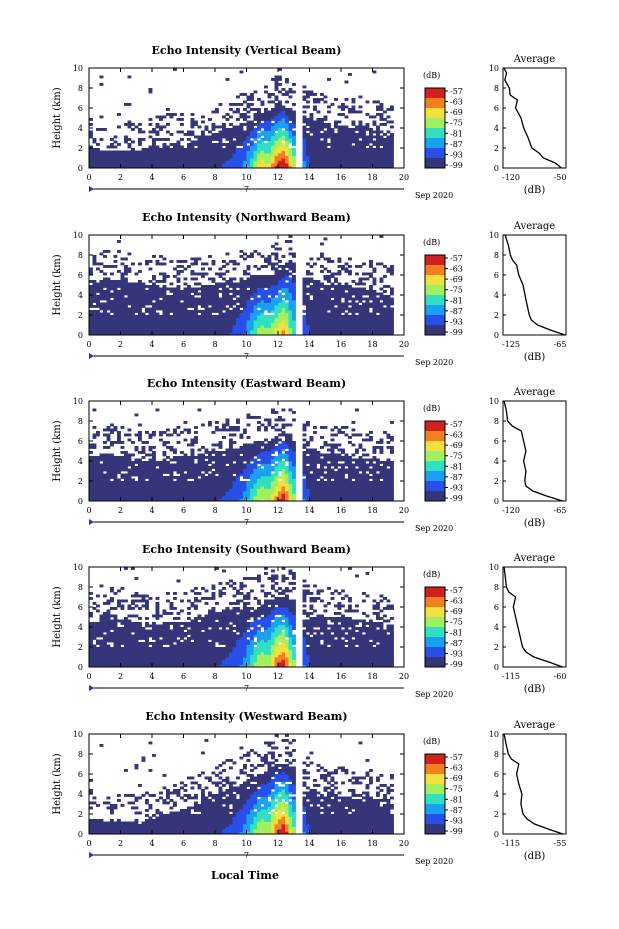  Describe the element at coordinates (120, 344) in the screenshot. I see `x-tick-label: 2` at that location.